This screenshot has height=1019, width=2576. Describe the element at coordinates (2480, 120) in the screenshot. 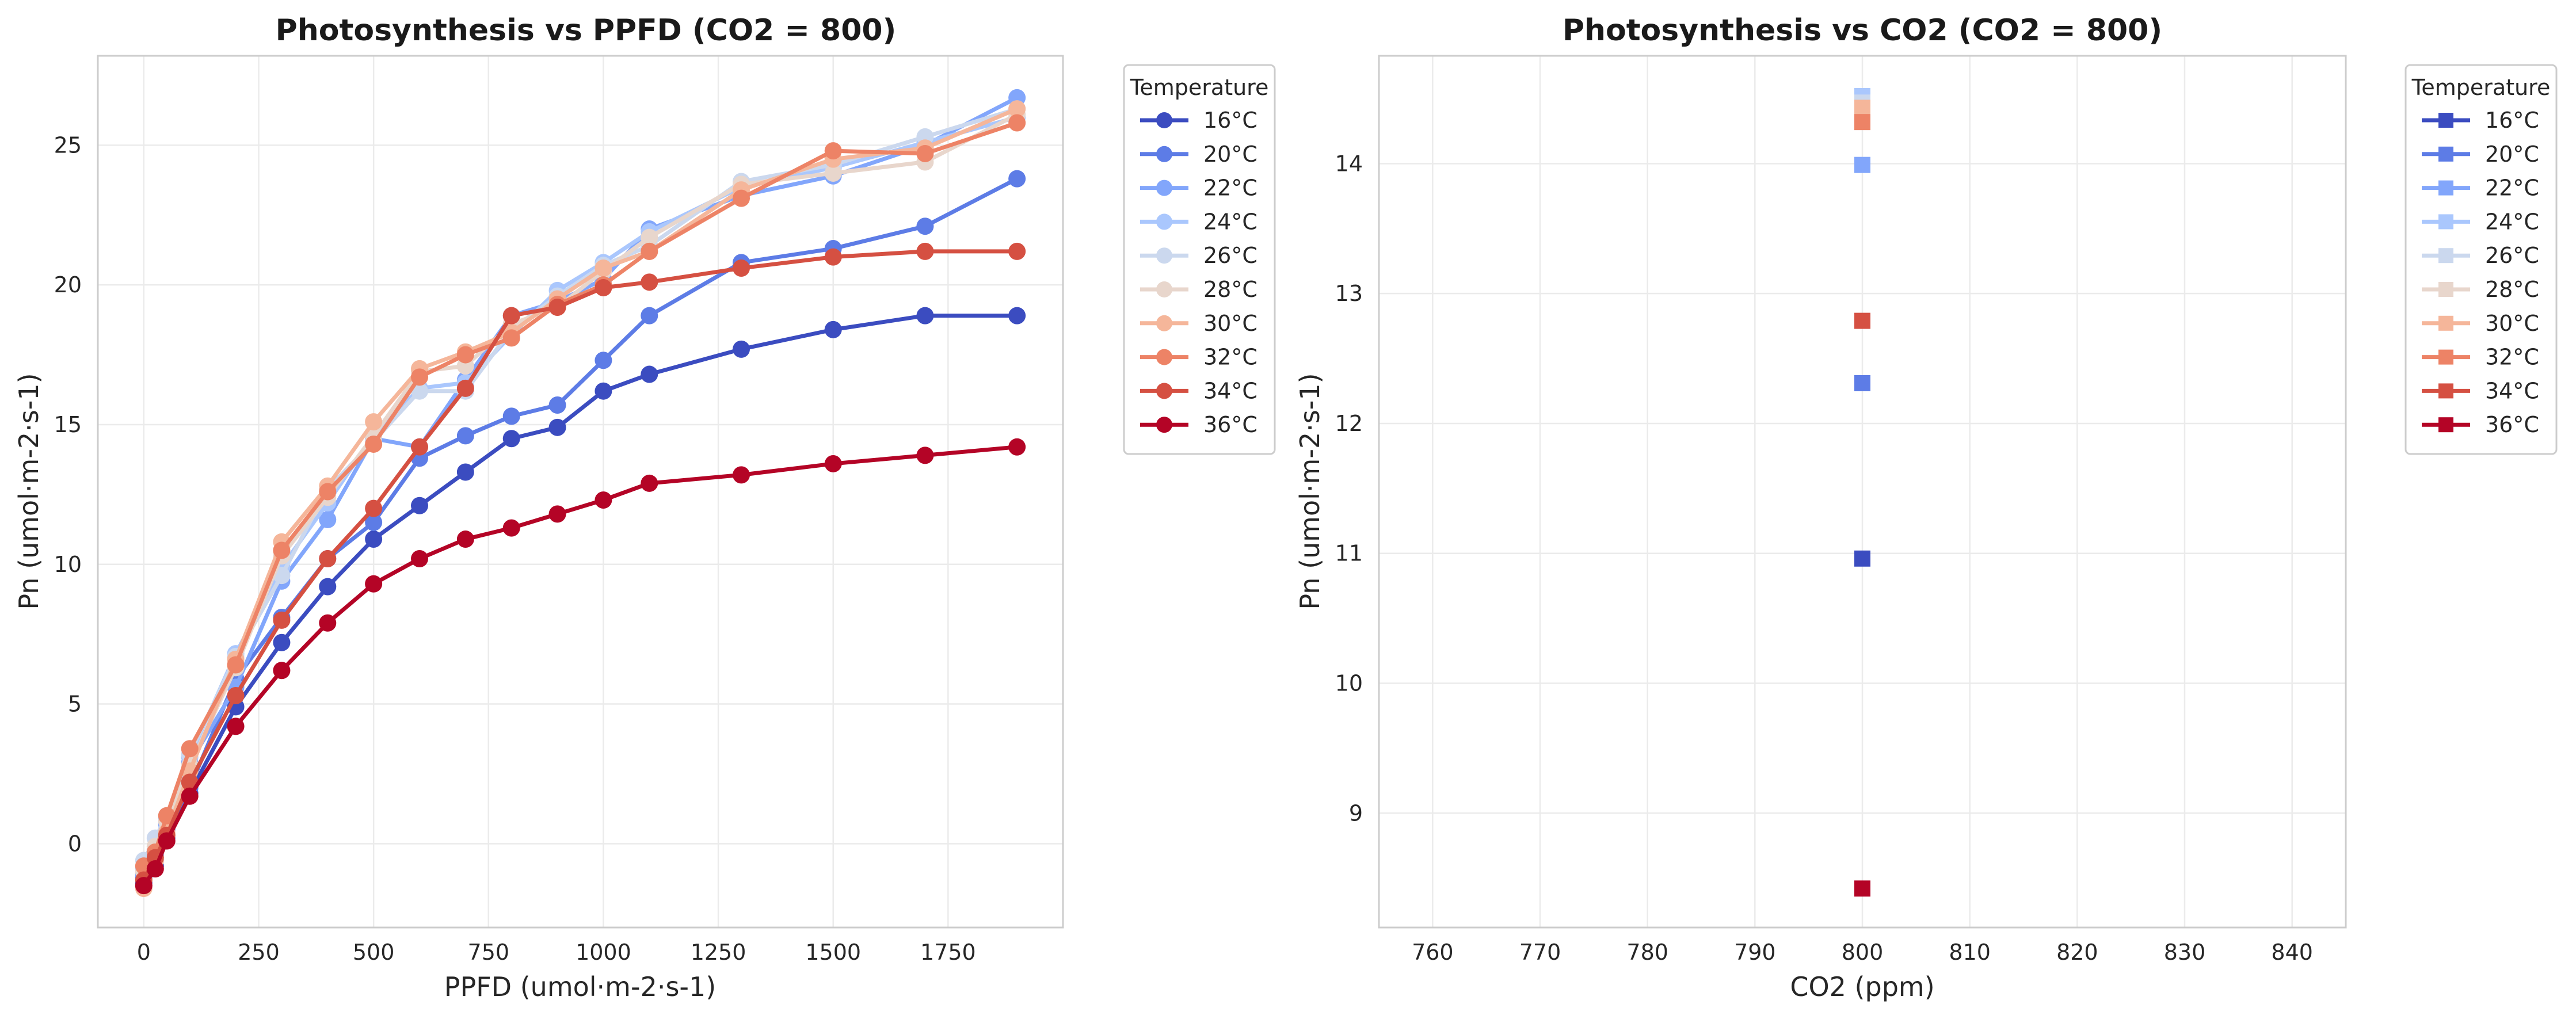

I see `legend-entry: 16°C` at that location.